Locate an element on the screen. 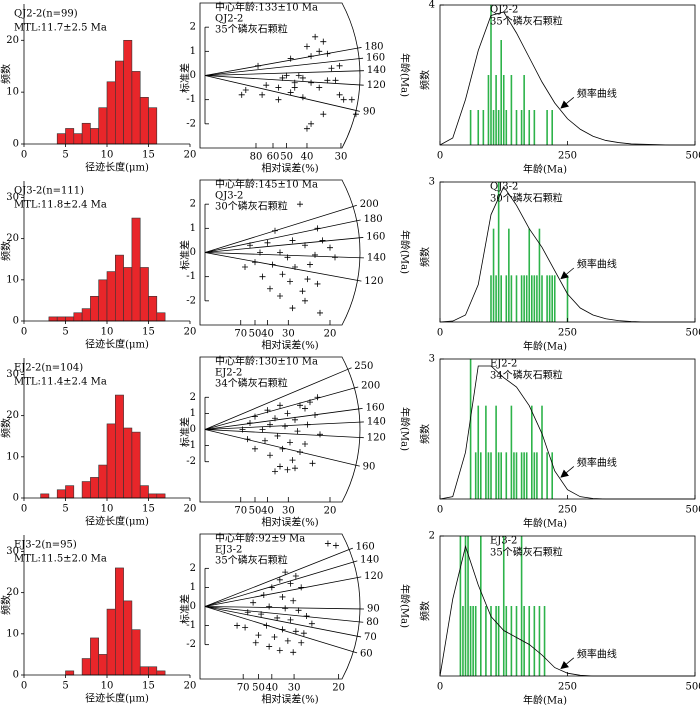 The height and width of the screenshot is (708, 700). age-tick-label: 160 is located at coordinates (375, 237).